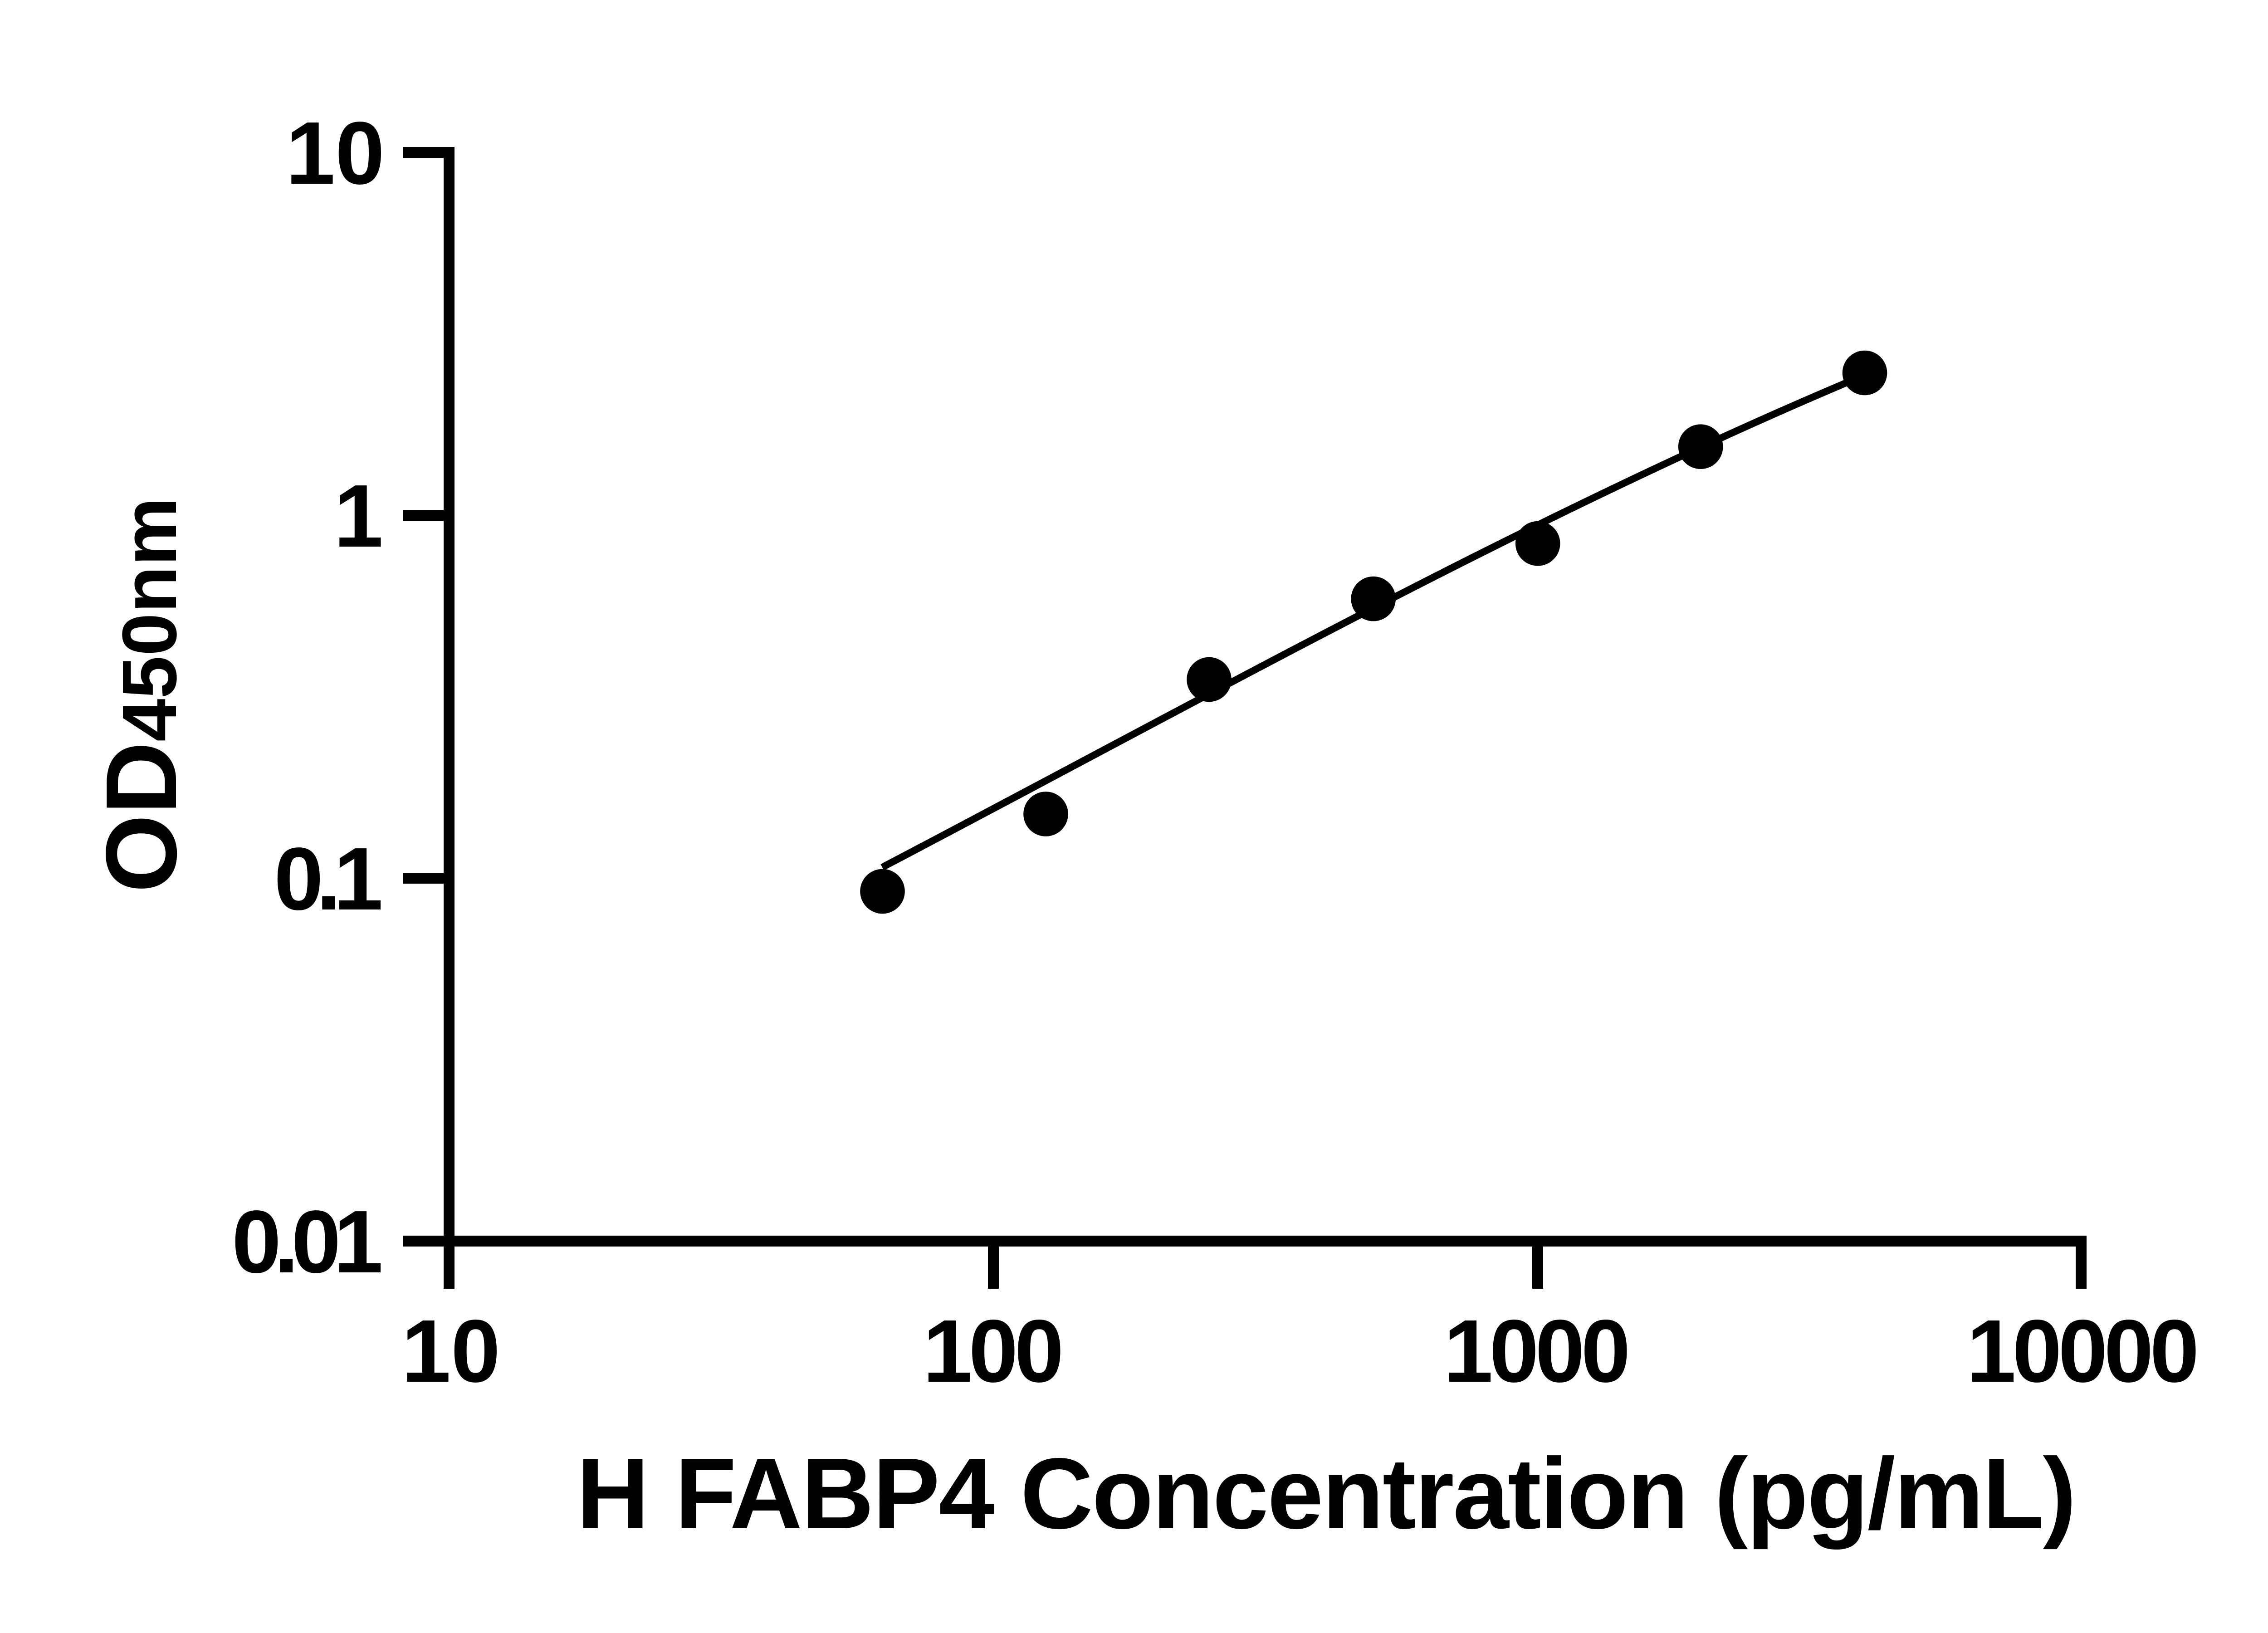 The height and width of the screenshot is (1633, 2268). What do you see at coordinates (992, 1351) in the screenshot?
I see `svg-text: 100` at bounding box center [992, 1351].